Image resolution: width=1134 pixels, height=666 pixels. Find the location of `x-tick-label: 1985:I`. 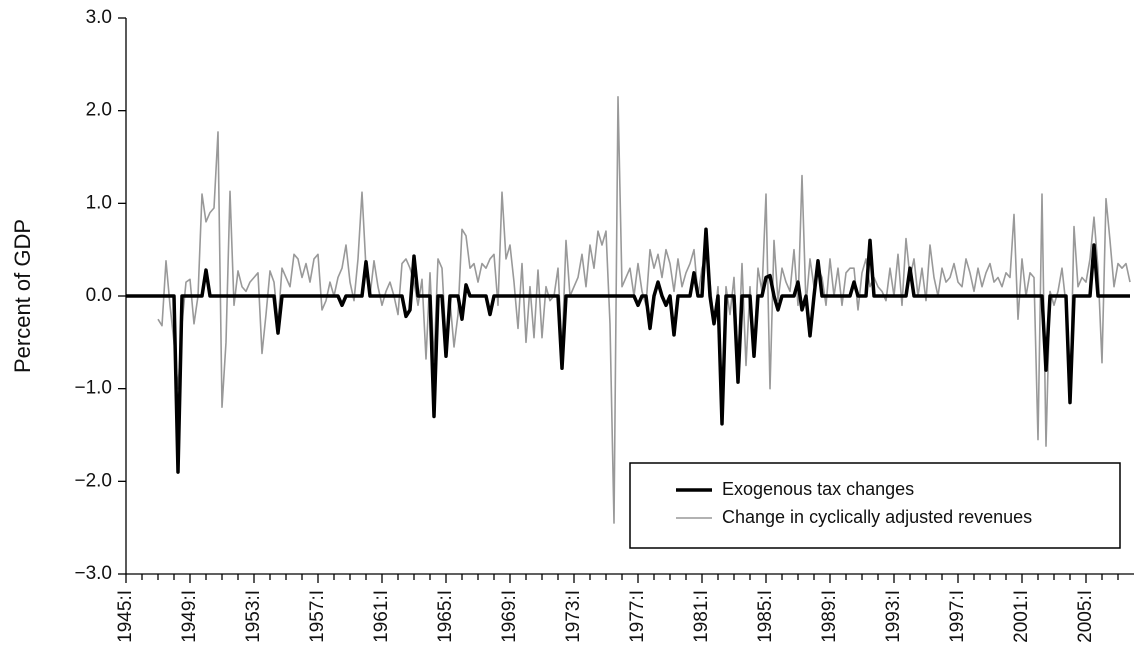

x-tick-label: 1985:I is located at coordinates (765, 616).